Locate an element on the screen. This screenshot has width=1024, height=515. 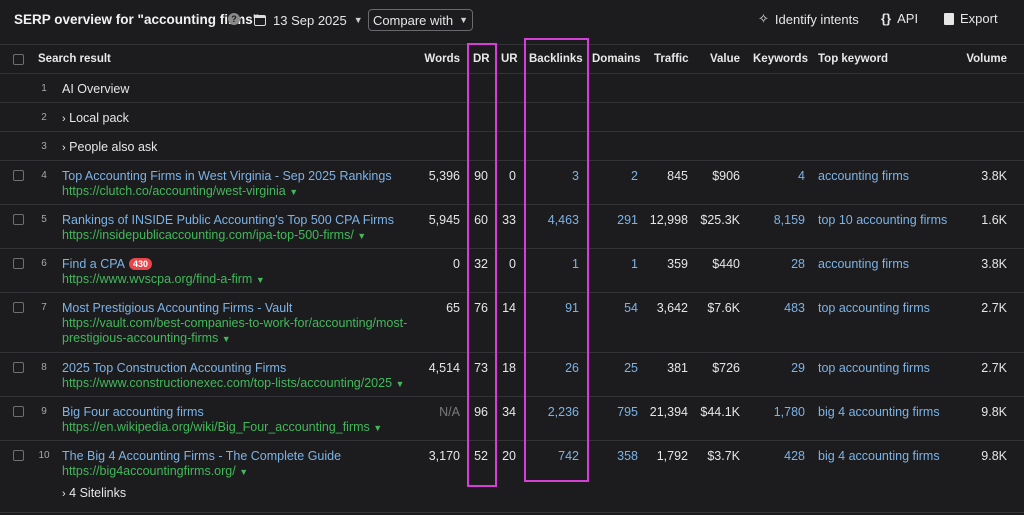
sitelinks-toggle: › 4 Sitelinks is located at coordinates (94, 493).